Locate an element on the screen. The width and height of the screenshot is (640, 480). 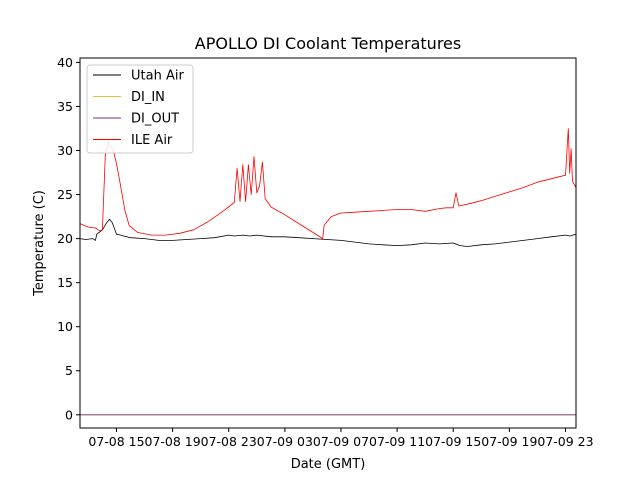
x-axis-label: Date (GMT) is located at coordinates (328, 464).